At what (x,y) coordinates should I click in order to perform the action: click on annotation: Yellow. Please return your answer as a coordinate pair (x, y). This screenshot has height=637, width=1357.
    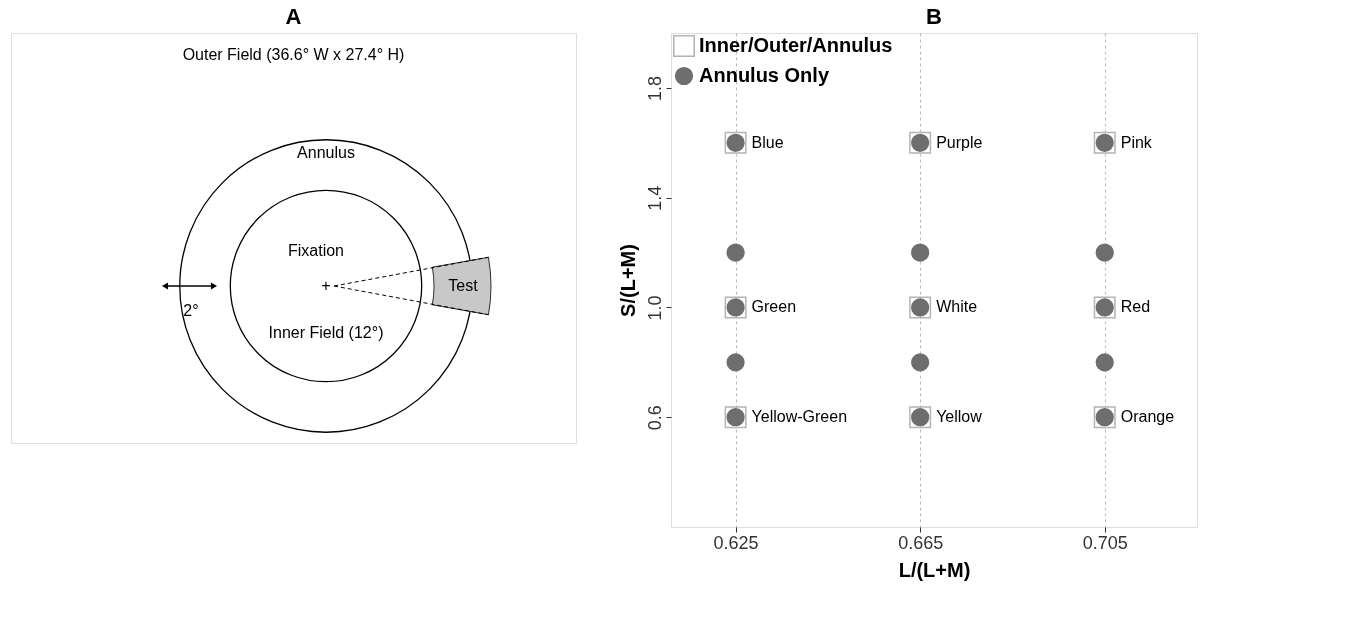
    Looking at the image, I should click on (959, 417).